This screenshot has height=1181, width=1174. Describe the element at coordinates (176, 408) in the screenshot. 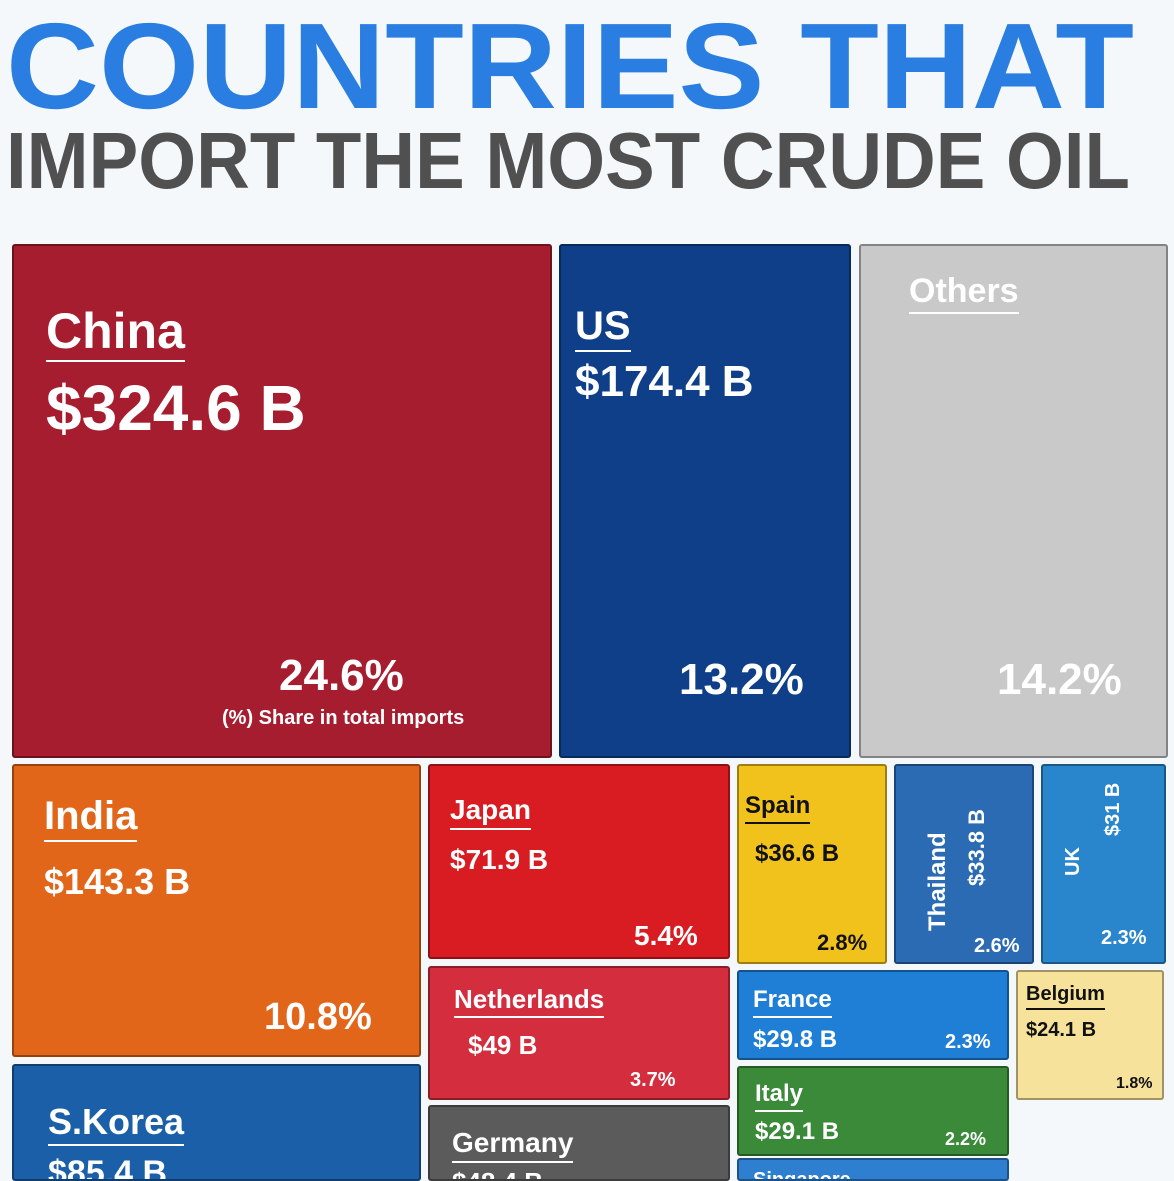

I see `value-label: $324.6 B` at that location.